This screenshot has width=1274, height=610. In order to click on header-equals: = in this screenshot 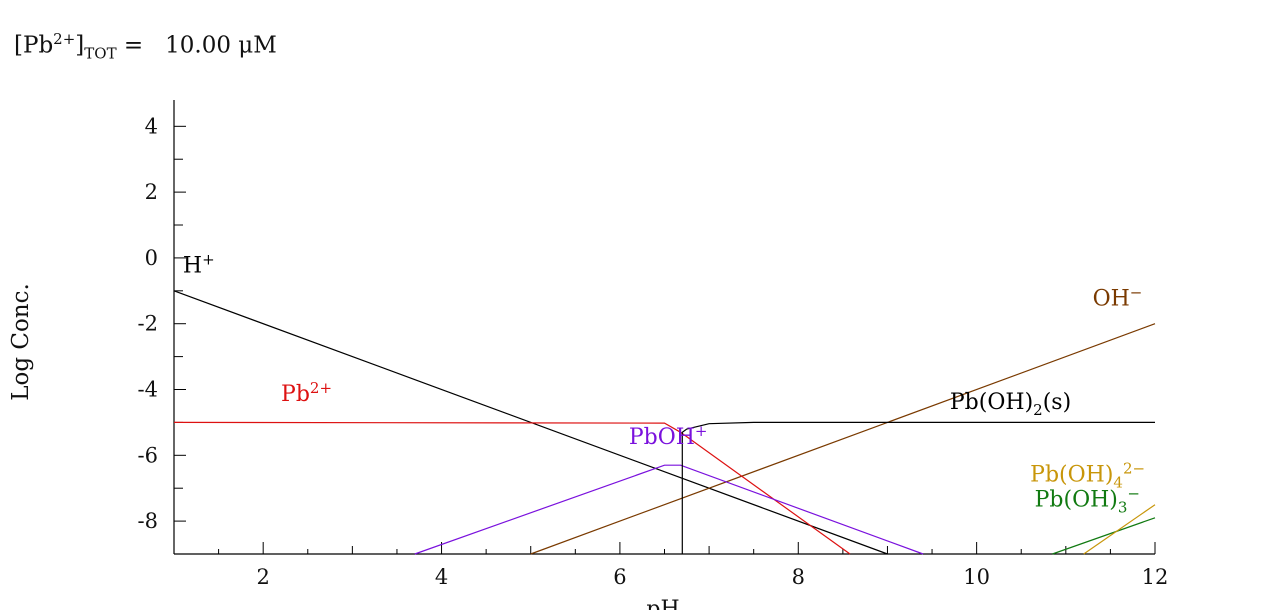, I will do `click(130, 45)`.